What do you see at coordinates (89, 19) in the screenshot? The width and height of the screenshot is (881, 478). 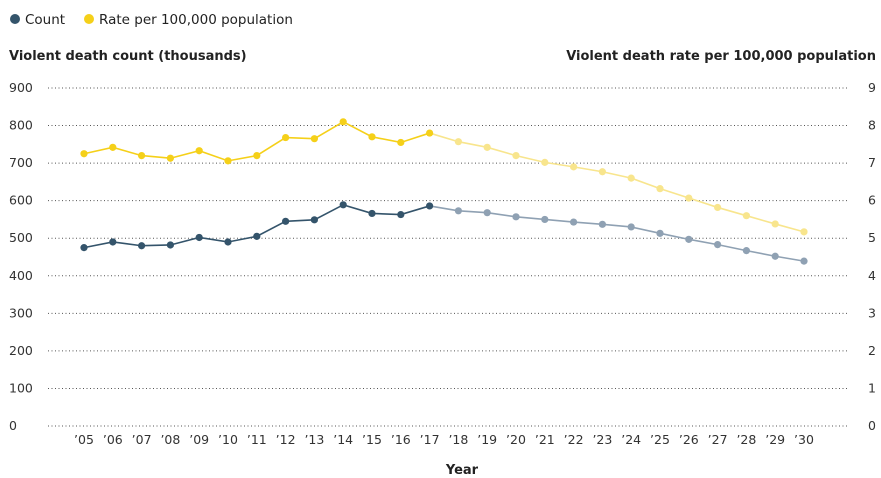 I see `legend-rate-marker` at bounding box center [89, 19].